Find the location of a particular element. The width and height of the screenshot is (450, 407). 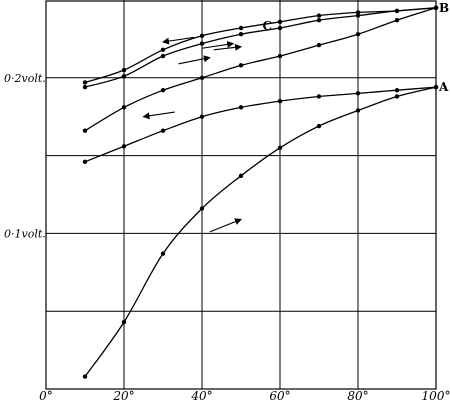

curve-label-a: A is located at coordinates (443, 87).